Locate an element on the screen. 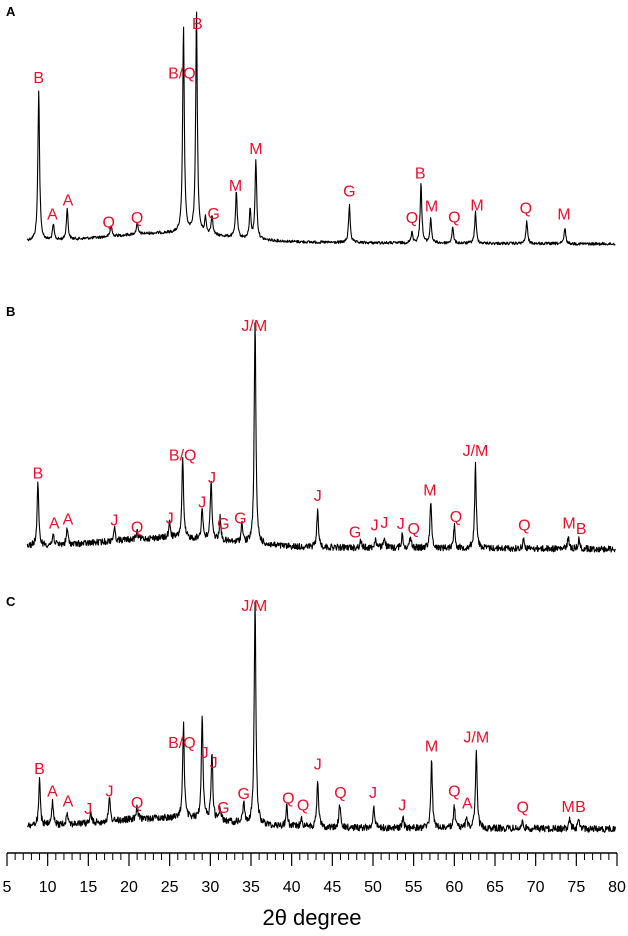 The height and width of the screenshot is (936, 628). x-tick-label: 45 is located at coordinates (332, 887).